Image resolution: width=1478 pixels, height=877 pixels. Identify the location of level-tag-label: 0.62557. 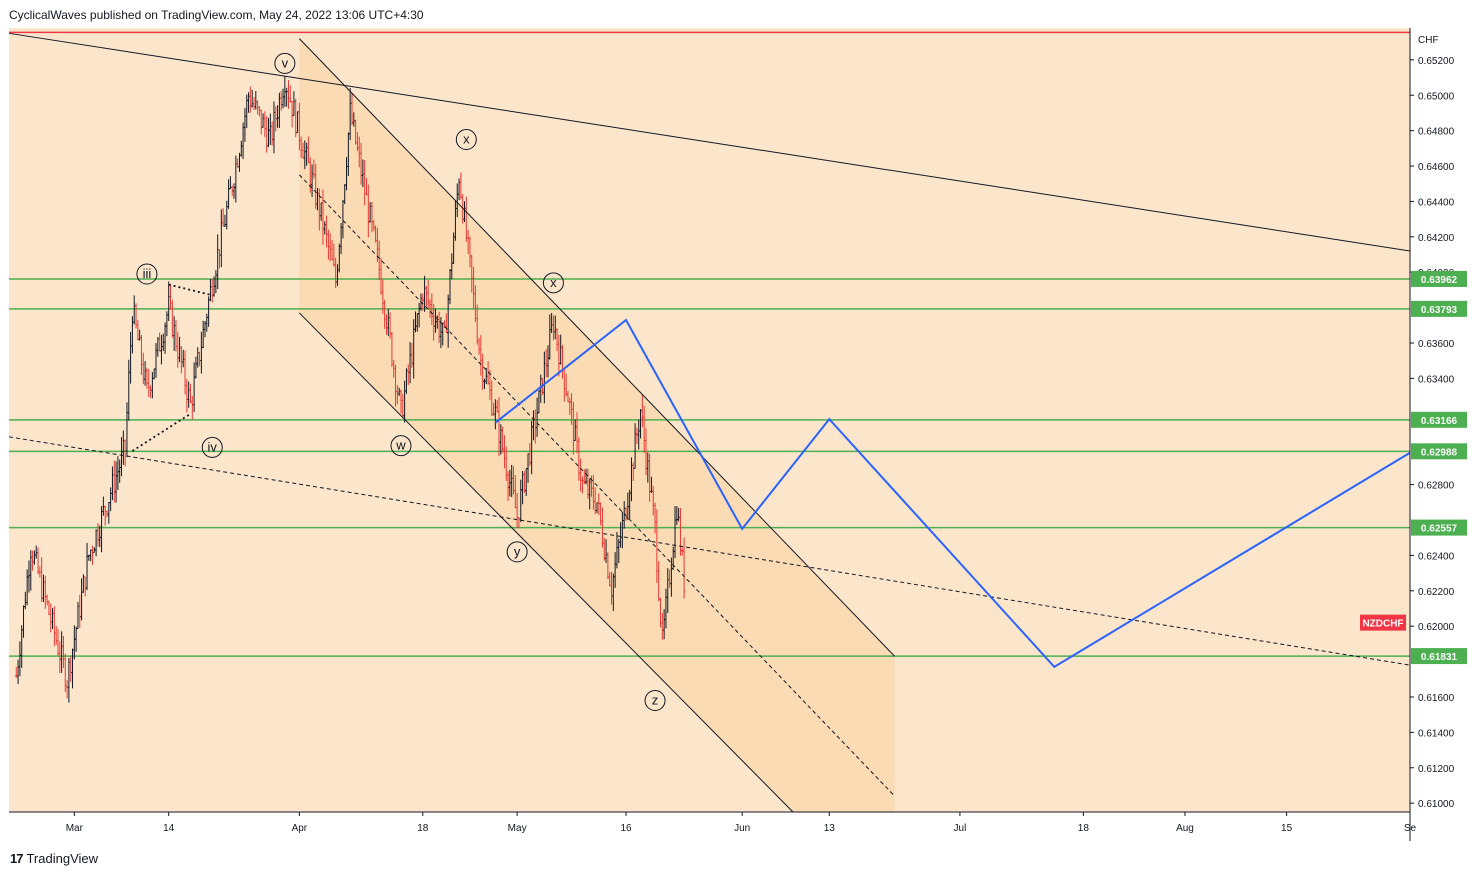
(1439, 529).